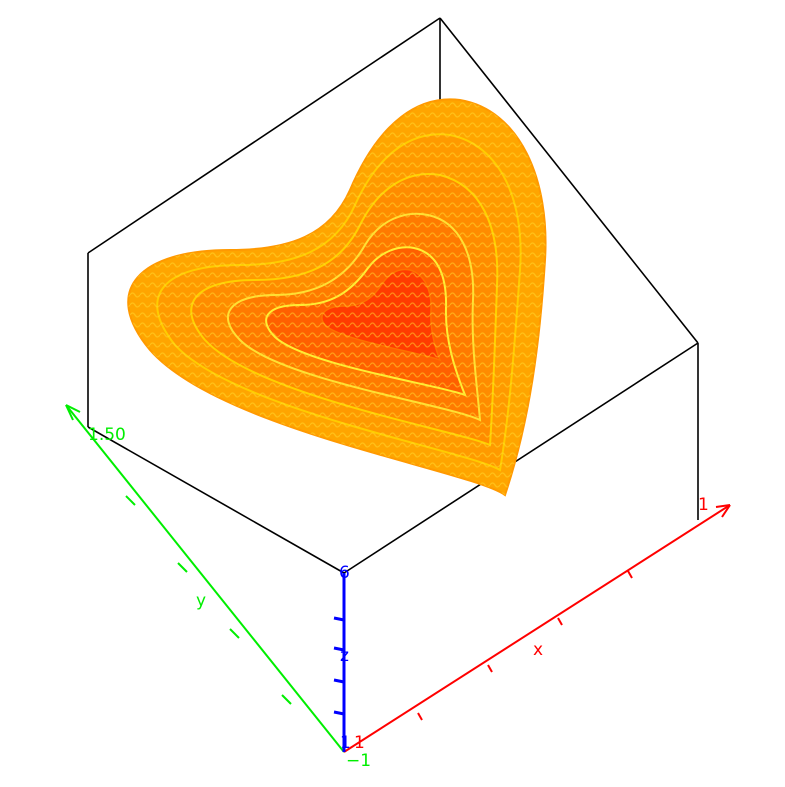 The height and width of the screenshot is (787, 785). What do you see at coordinates (345, 743) in the screenshot?
I see `z-axis-tick-bottom: 1` at bounding box center [345, 743].